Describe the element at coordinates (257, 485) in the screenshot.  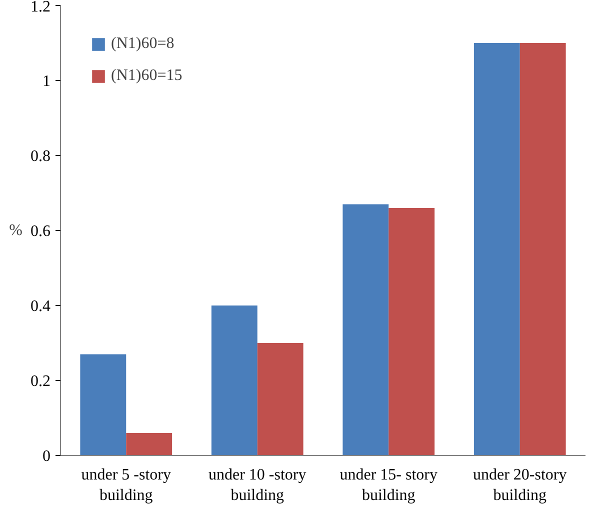
I see `x-tick-label: under 10 -story building` at that location.